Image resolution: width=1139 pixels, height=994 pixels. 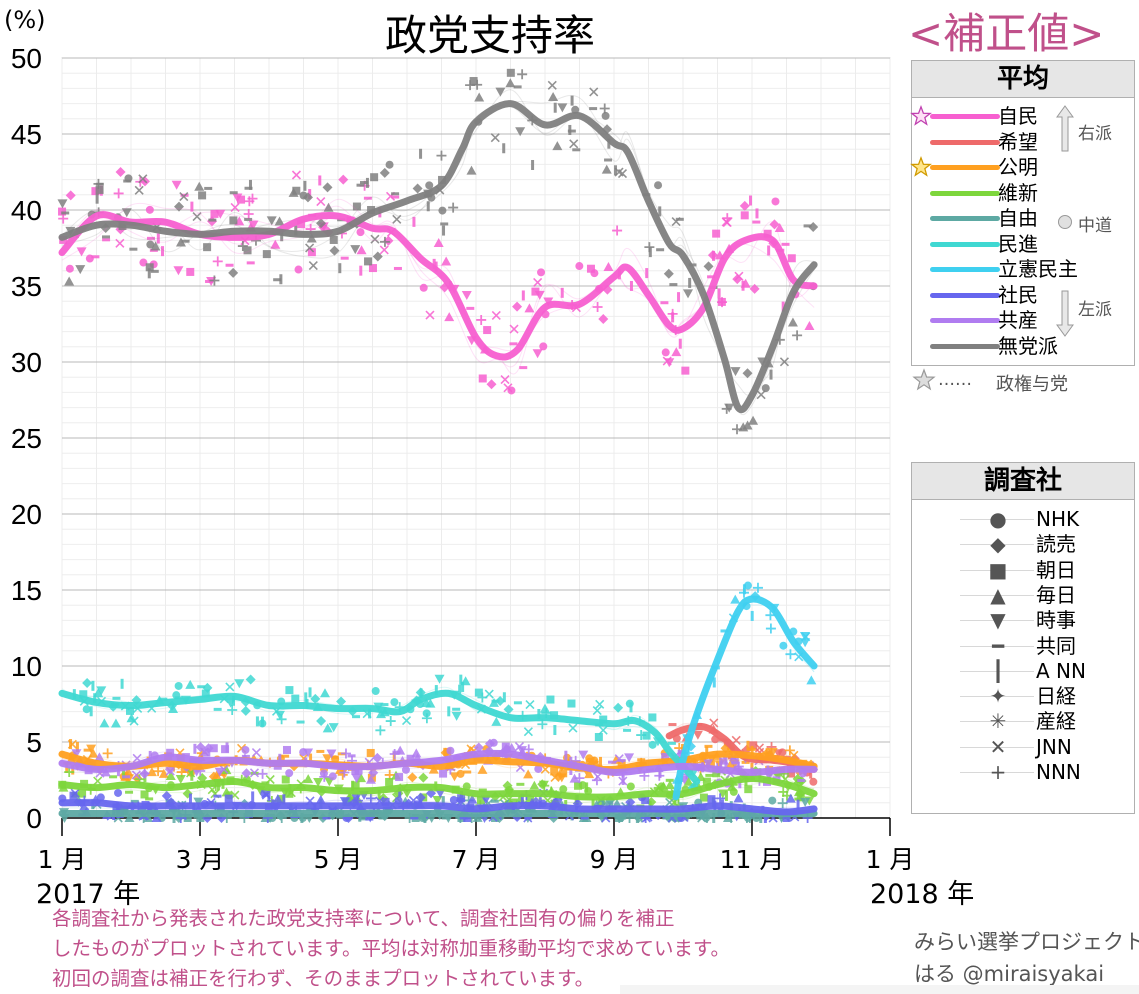 I want to click on center-label: 中道, so click(x=1095, y=226).